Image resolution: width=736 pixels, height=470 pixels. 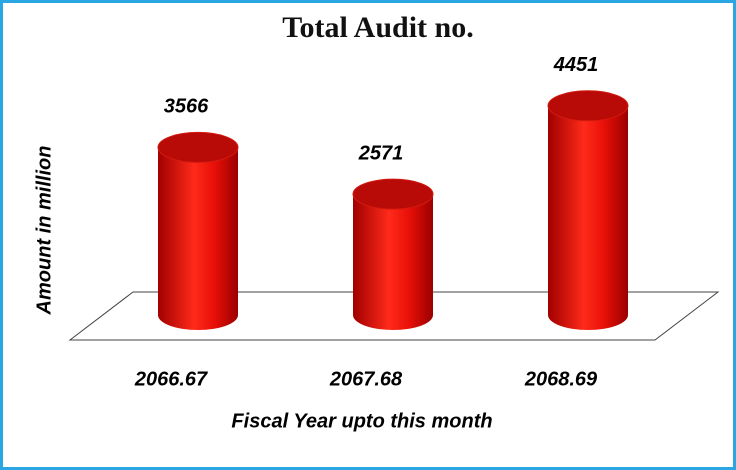 What do you see at coordinates (171, 379) in the screenshot?
I see `x-tick-label: 2066.67` at bounding box center [171, 379].